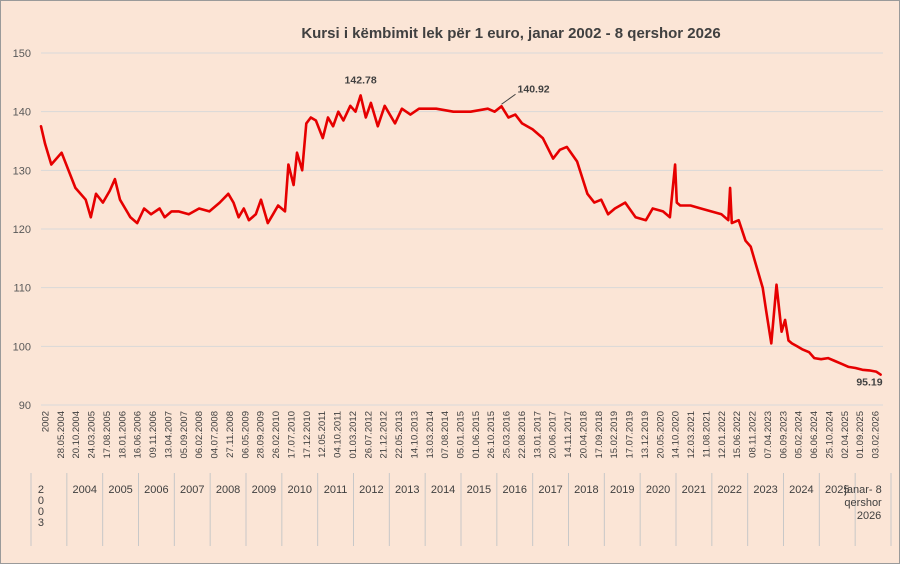  I want to click on x-tick-label: 22.05.2013, so click(399, 435).